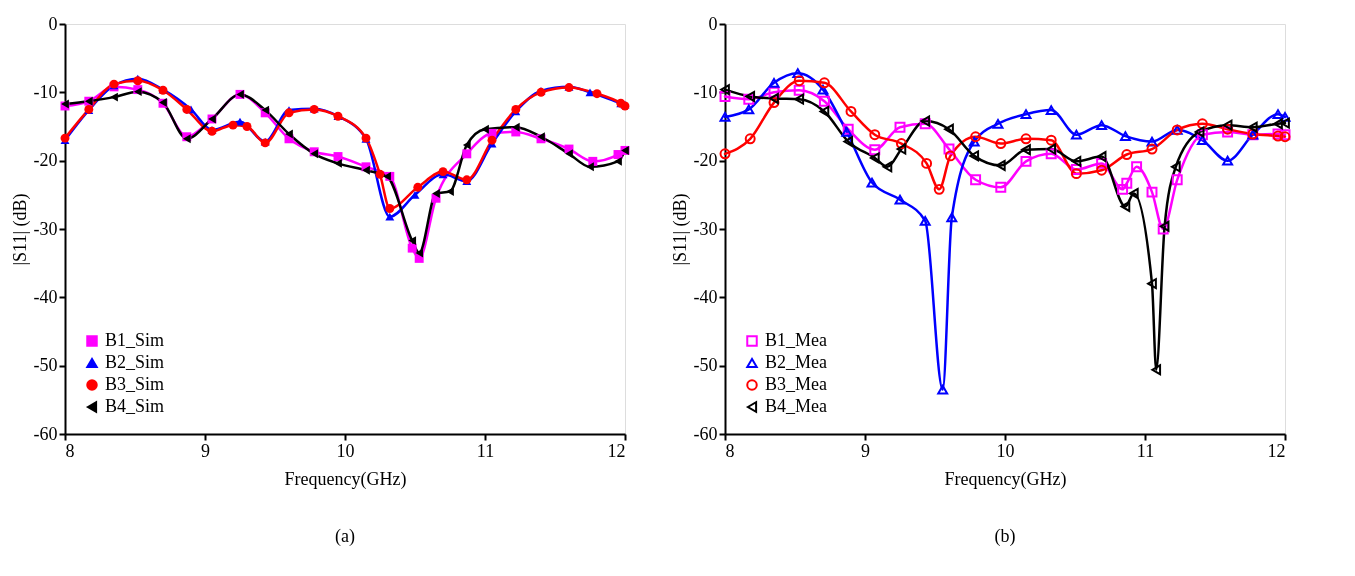 The width and height of the screenshot is (1355, 576). I want to click on legend-label: B2_Mea, so click(796, 362).